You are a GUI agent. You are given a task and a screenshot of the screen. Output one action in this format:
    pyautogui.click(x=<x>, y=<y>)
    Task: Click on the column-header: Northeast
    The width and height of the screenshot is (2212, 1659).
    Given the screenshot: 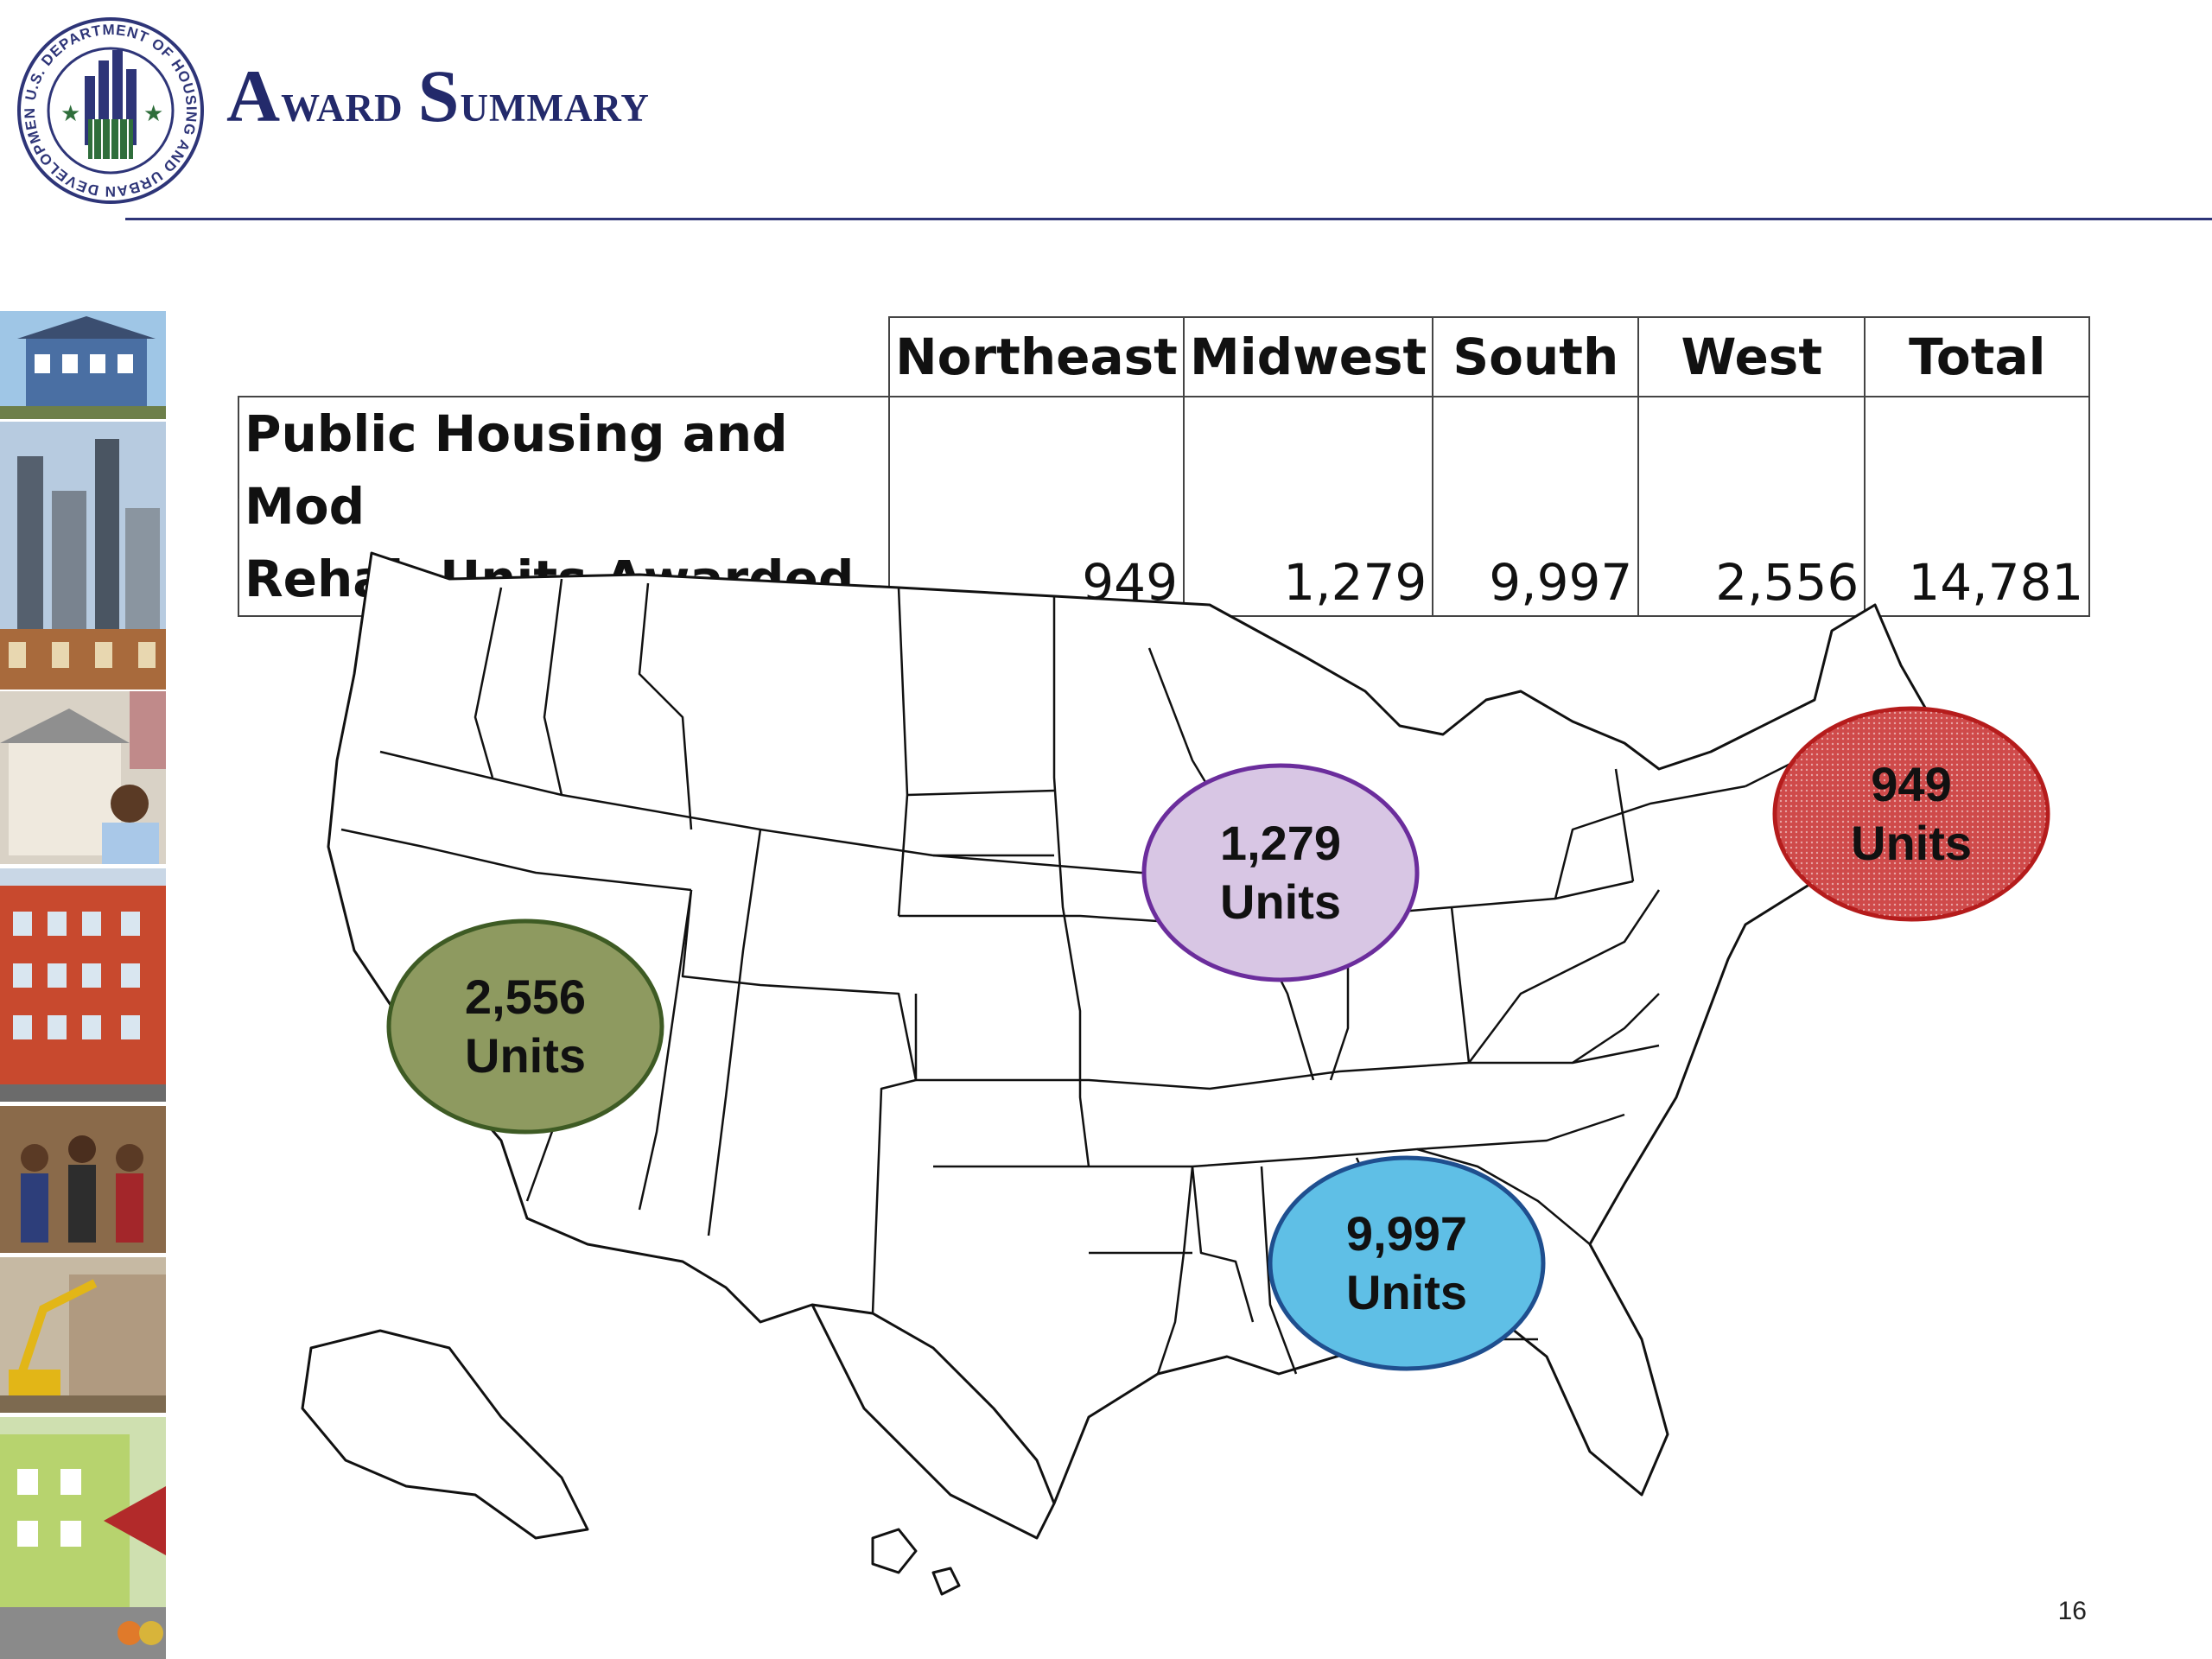 What is the action you would take?
    pyautogui.click(x=1036, y=356)
    